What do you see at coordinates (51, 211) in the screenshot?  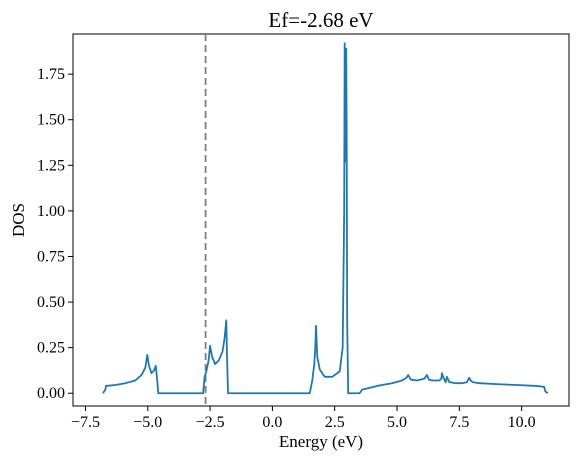 I see `y-tick-label: 1.00` at bounding box center [51, 211].